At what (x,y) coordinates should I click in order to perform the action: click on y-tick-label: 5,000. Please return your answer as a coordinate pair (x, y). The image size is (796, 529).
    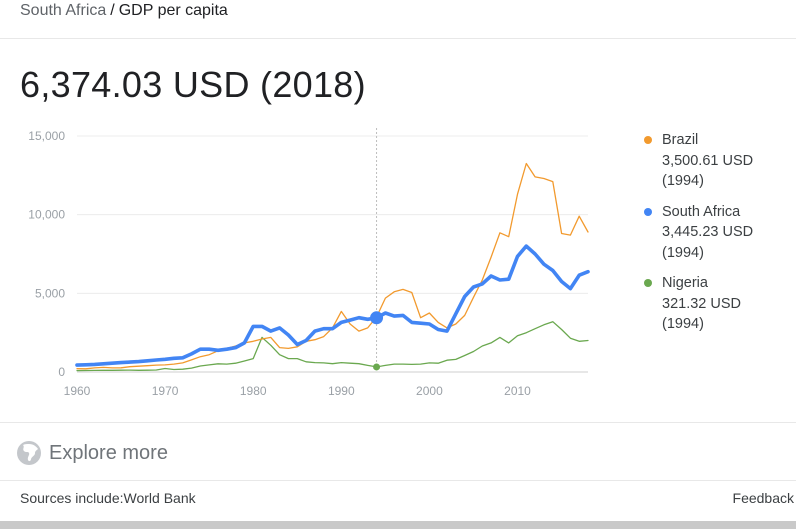
    Looking at the image, I should click on (50, 293).